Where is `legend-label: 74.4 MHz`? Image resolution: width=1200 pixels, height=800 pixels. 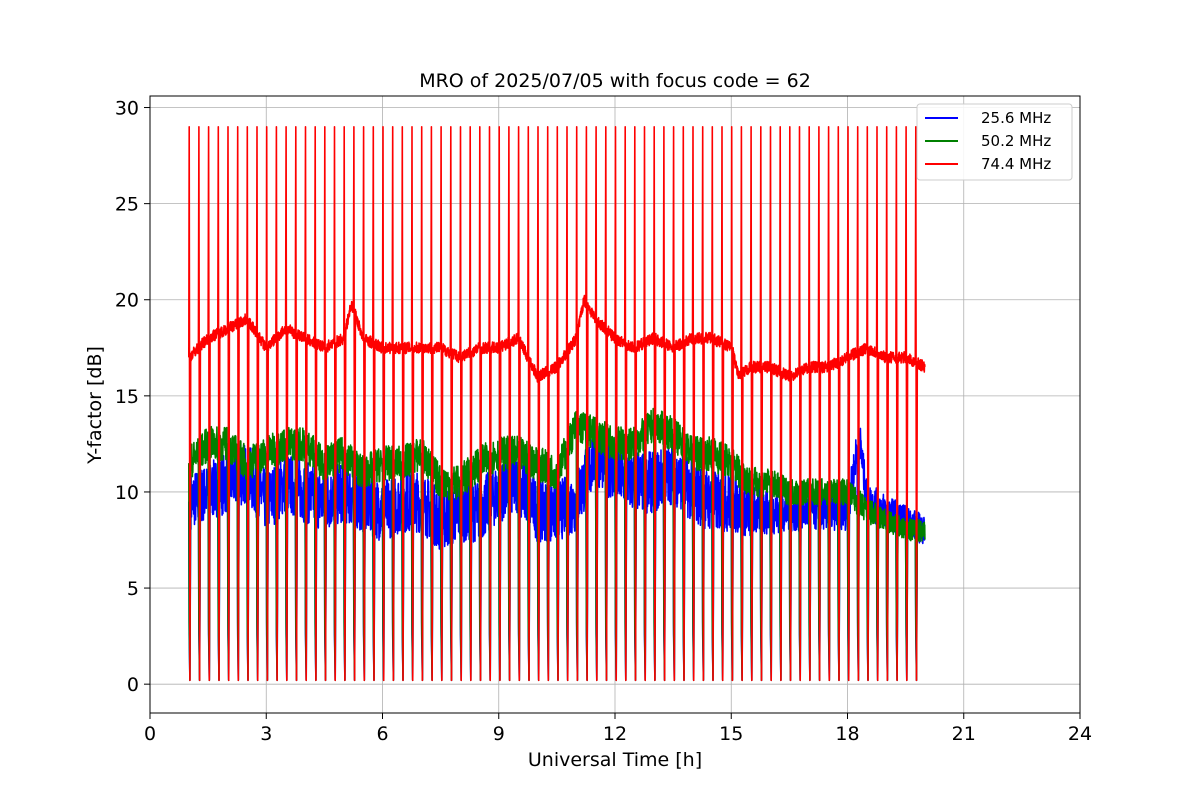 legend-label: 74.4 MHz is located at coordinates (1016, 164).